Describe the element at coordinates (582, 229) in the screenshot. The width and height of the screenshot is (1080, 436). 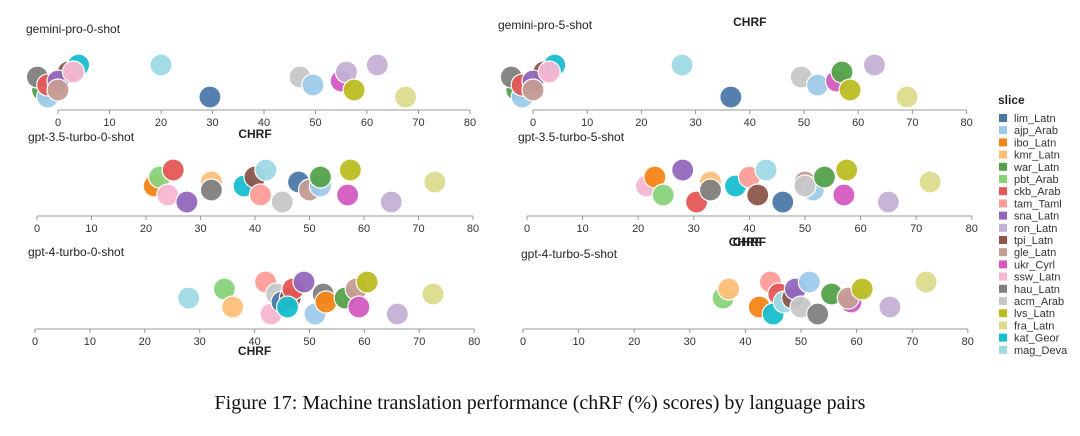
I see `x-tick-label: 10` at that location.